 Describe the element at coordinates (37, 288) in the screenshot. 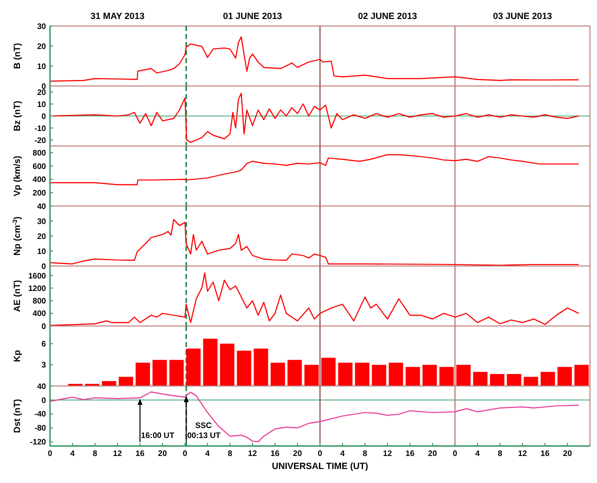

I see `y-tick-label: 1200` at that location.